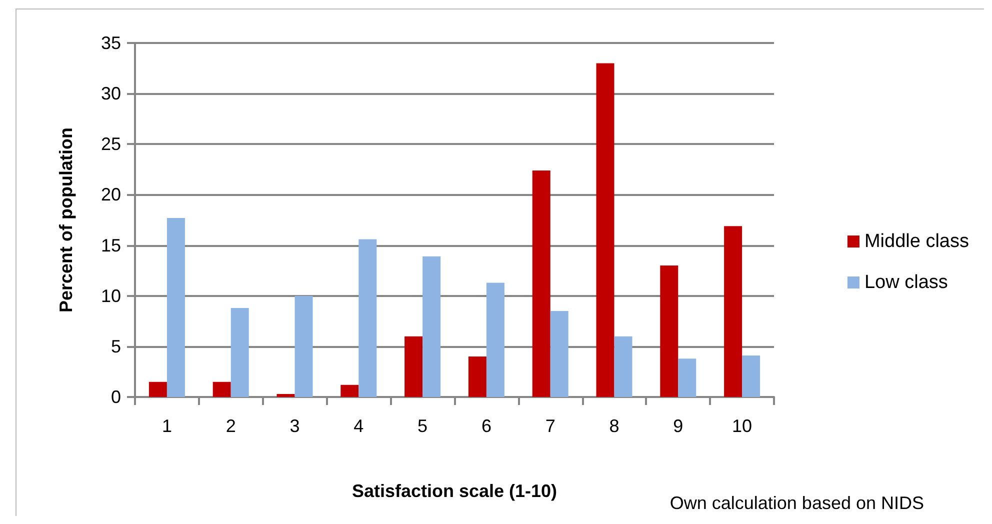  What do you see at coordinates (359, 426) in the screenshot?
I see `x-tick-label: 4` at bounding box center [359, 426].